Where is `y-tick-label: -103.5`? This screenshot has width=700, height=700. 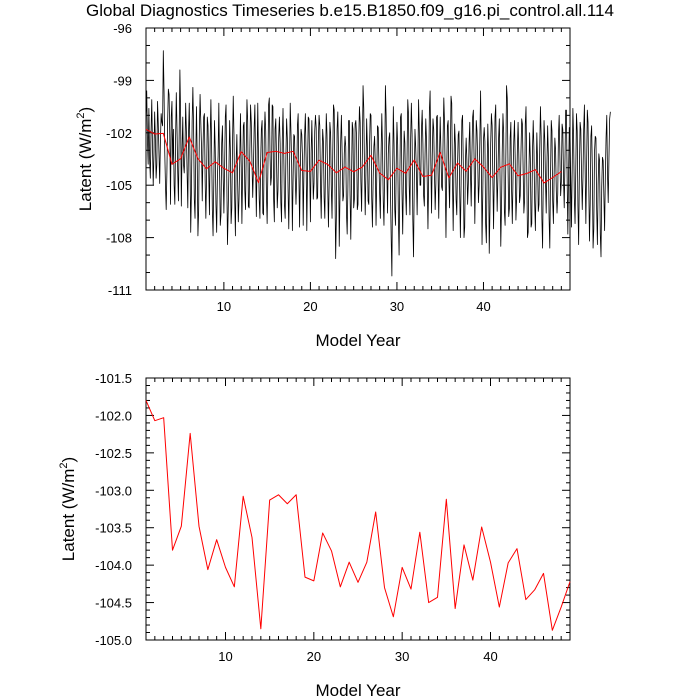 y-tick-label: -103.5 is located at coordinates (113, 528).